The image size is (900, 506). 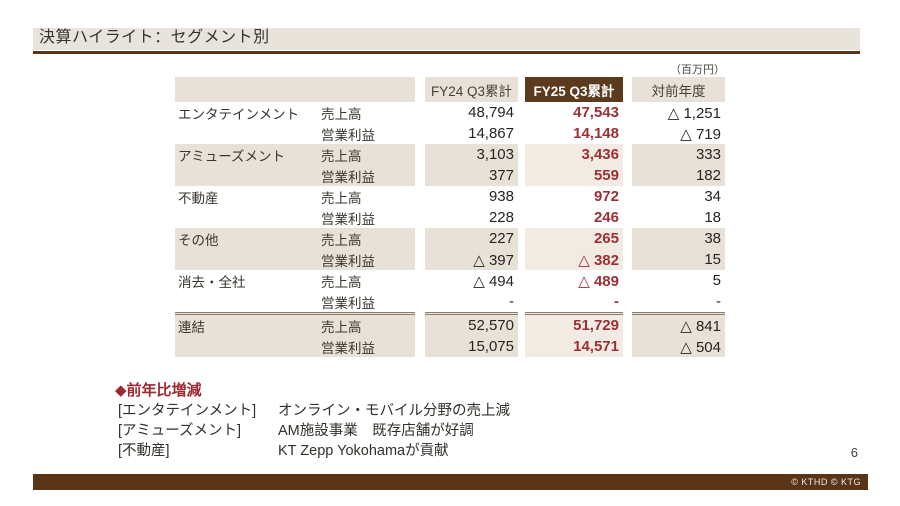 I want to click on table-row: その他 売上高 227 265 38, so click(x=450, y=238).